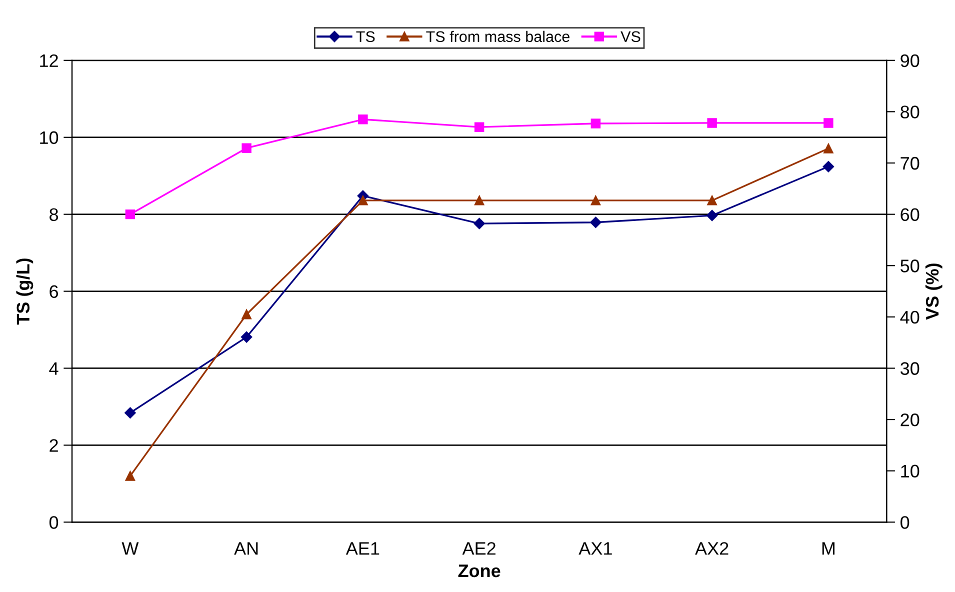 Image resolution: width=955 pixels, height=592 pixels. Describe the element at coordinates (54, 215) in the screenshot. I see `y-tick-label: 8` at that location.